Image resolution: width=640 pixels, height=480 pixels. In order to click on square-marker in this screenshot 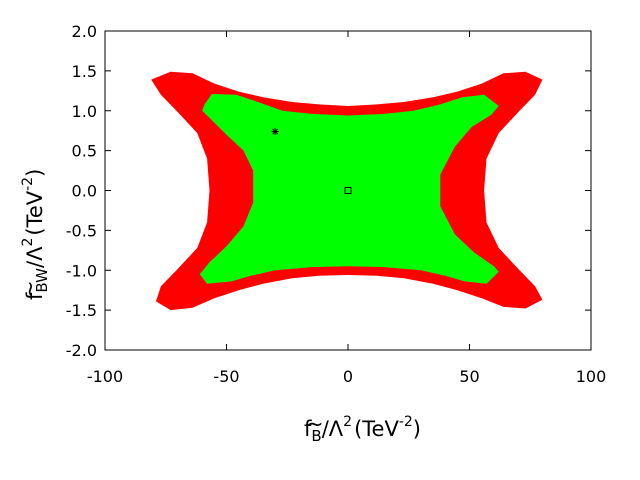, I will do `click(348, 190)`.